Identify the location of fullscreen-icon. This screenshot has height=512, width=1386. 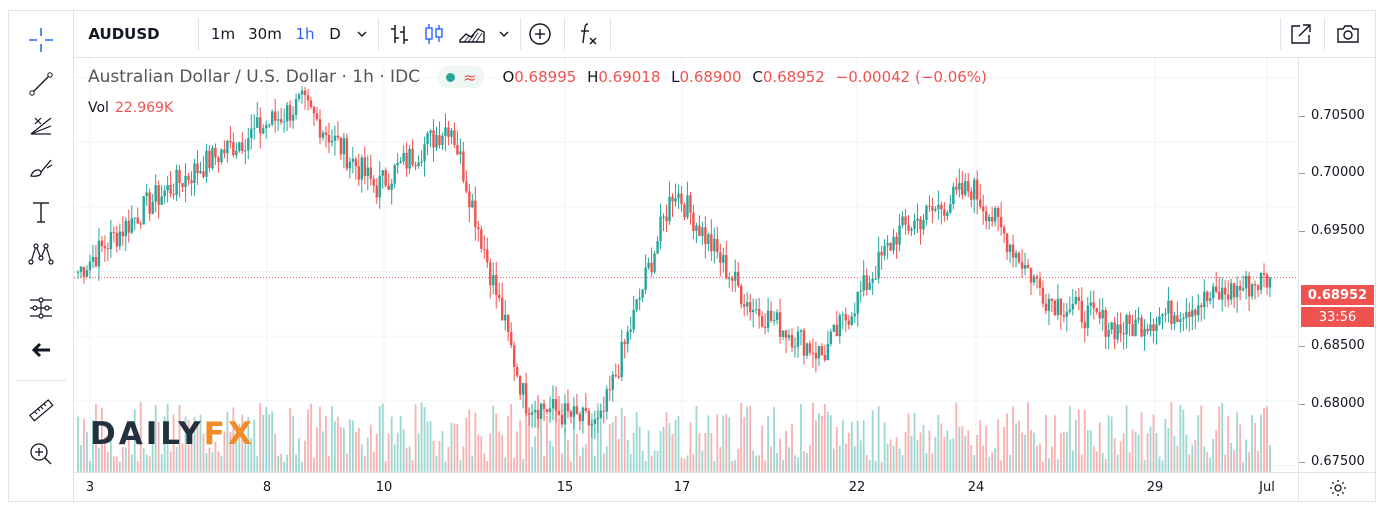
(1301, 34).